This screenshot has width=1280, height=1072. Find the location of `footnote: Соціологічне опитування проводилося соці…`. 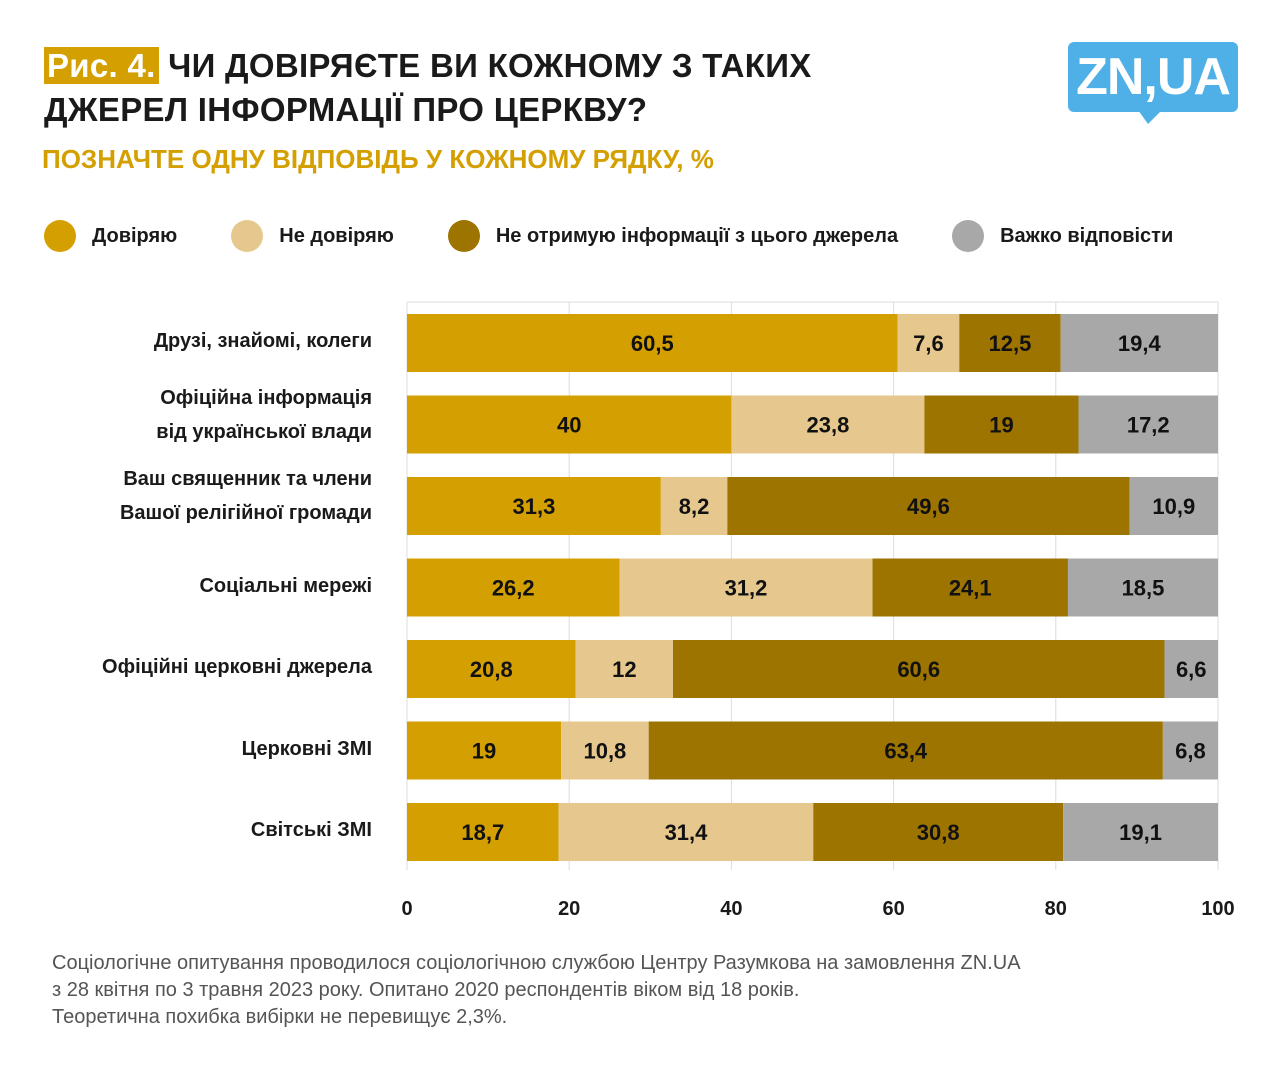

footnote: Соціологічне опитування проводилося соці… is located at coordinates (536, 990).